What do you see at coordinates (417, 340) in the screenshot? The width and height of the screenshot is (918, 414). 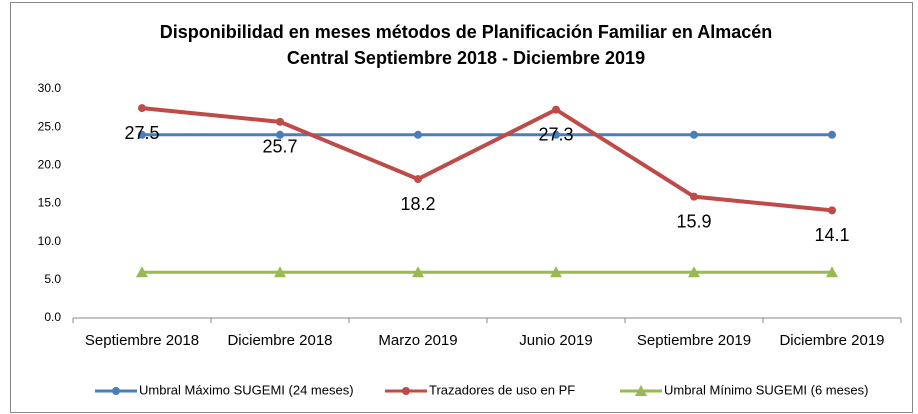 I see `x-tick-label: Marzo 2019` at bounding box center [417, 340].